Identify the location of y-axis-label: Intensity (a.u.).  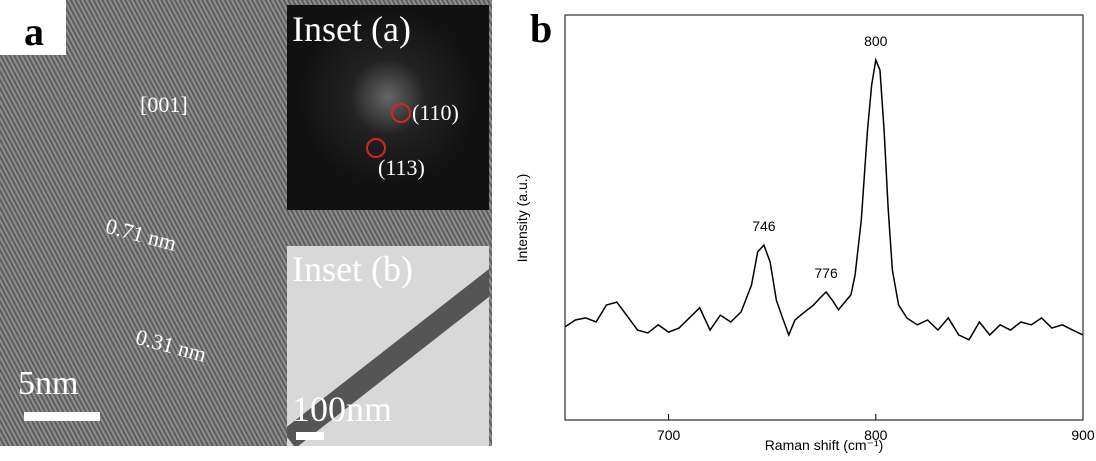
(522, 218).